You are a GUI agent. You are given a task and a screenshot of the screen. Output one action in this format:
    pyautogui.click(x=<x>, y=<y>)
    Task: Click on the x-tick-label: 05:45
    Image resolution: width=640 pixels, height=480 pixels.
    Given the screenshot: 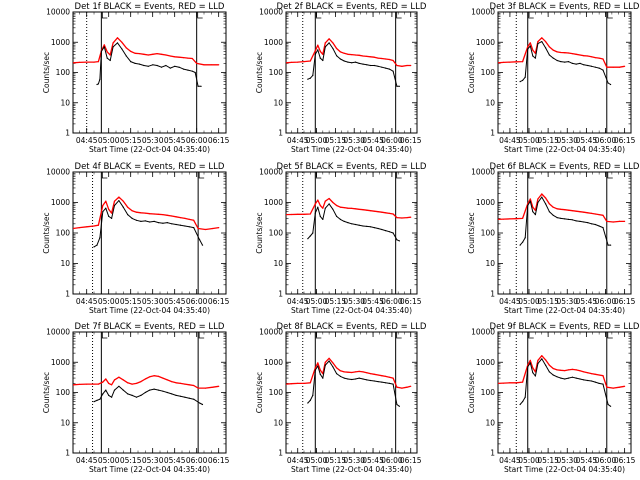 What is the action you would take?
    pyautogui.click(x=175, y=140)
    